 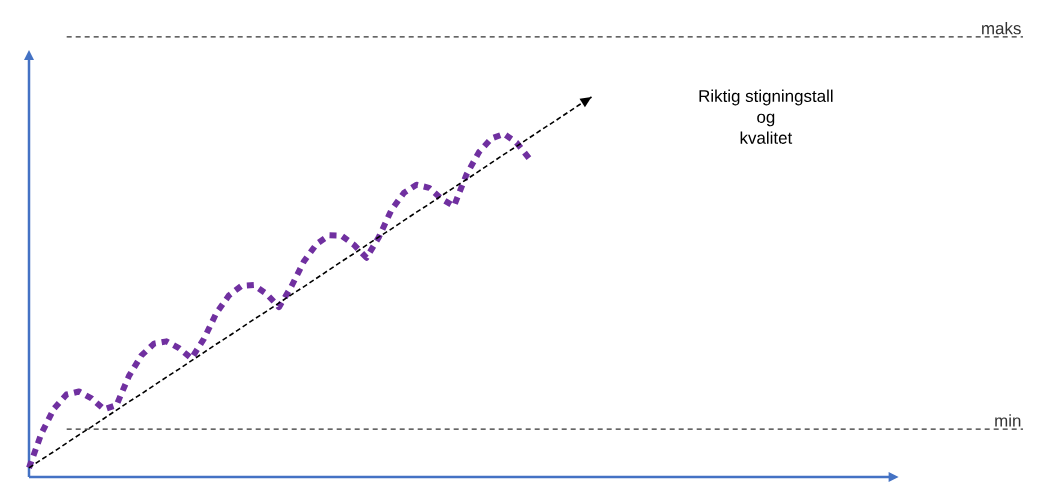 I want to click on text: kvalitet, so click(x=766, y=137).